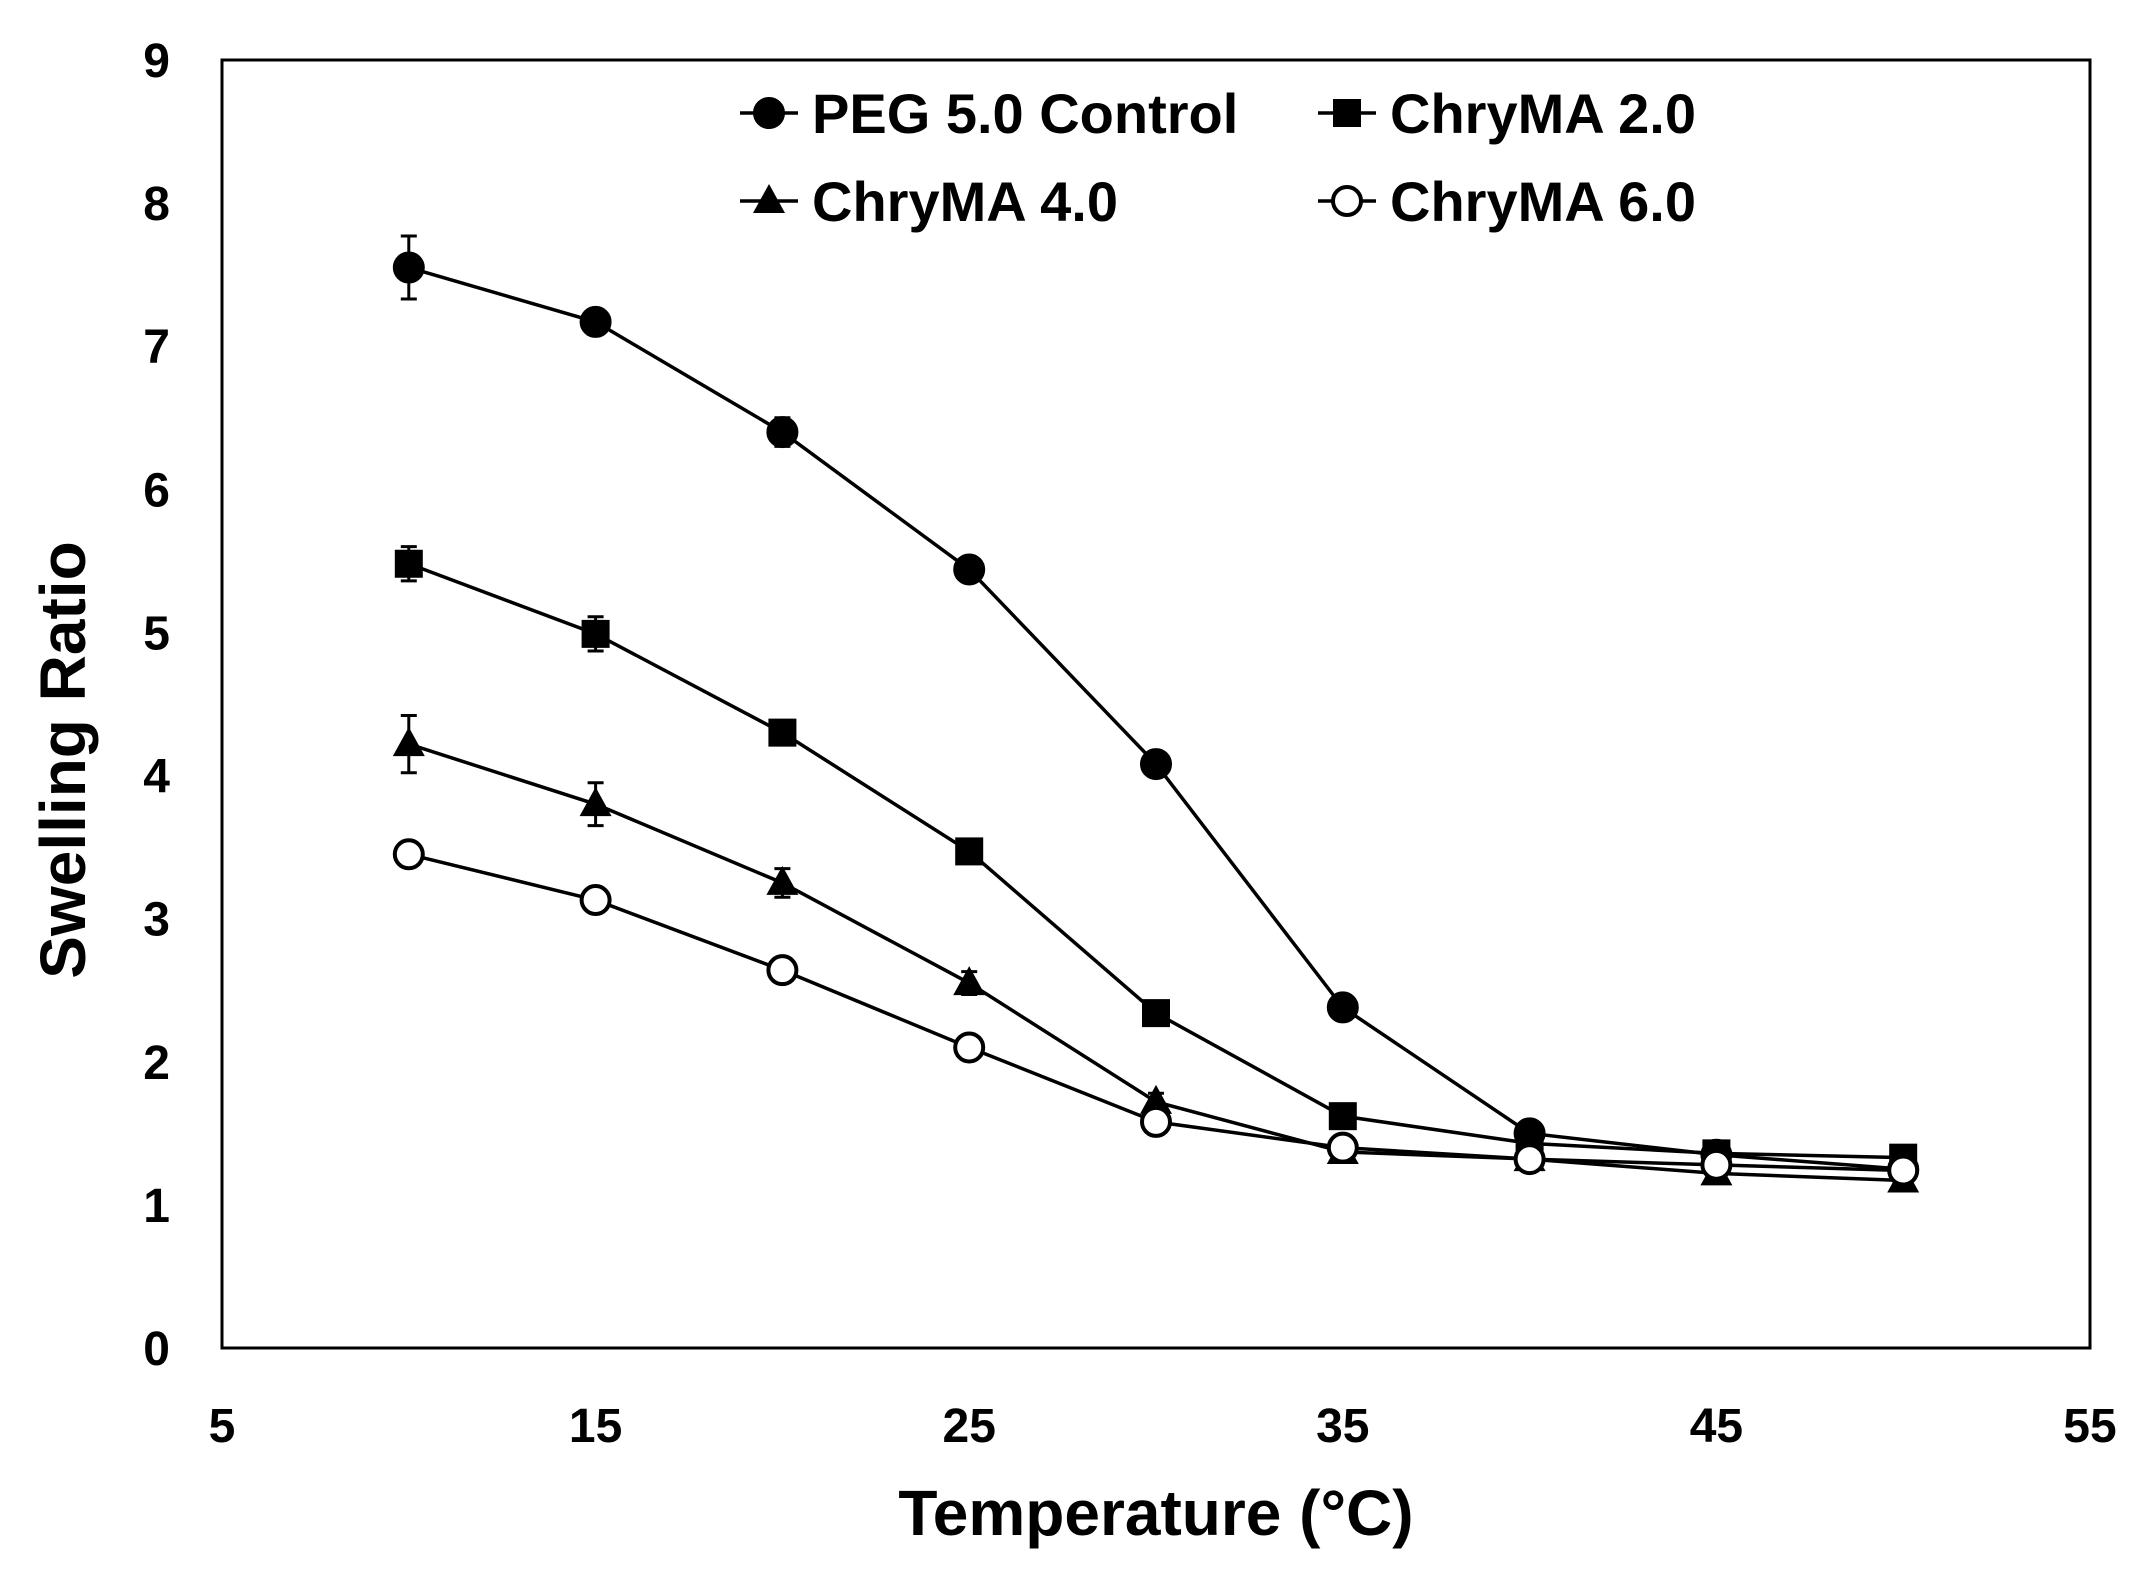 The height and width of the screenshot is (1577, 2143). I want to click on legend-label: PEG 5.0 Control, so click(1025, 113).